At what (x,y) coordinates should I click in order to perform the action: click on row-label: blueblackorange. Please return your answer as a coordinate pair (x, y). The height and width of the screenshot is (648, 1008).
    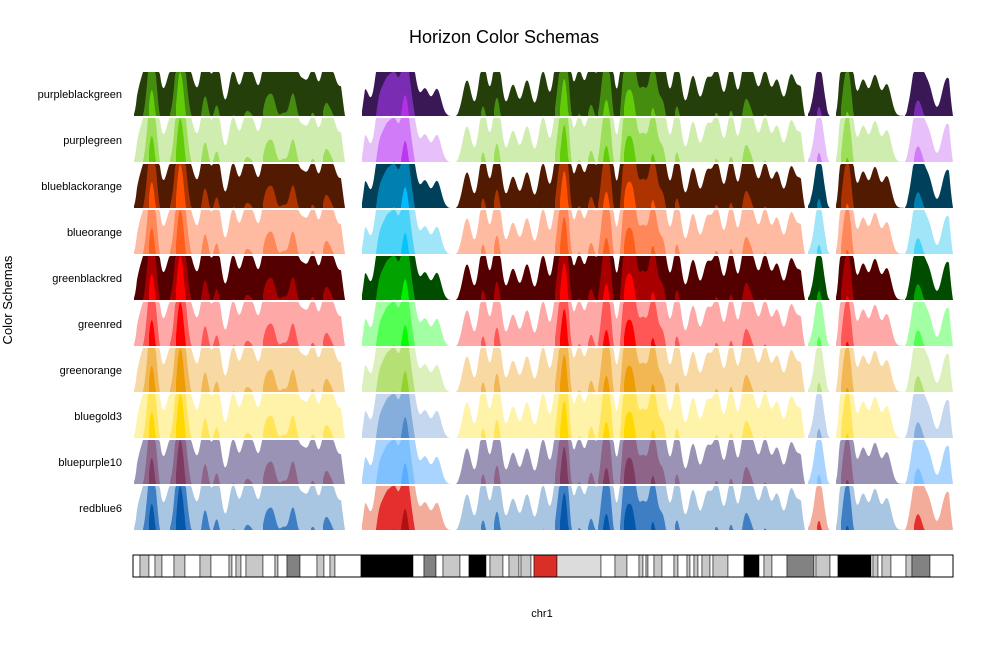
    Looking at the image, I should click on (81, 187).